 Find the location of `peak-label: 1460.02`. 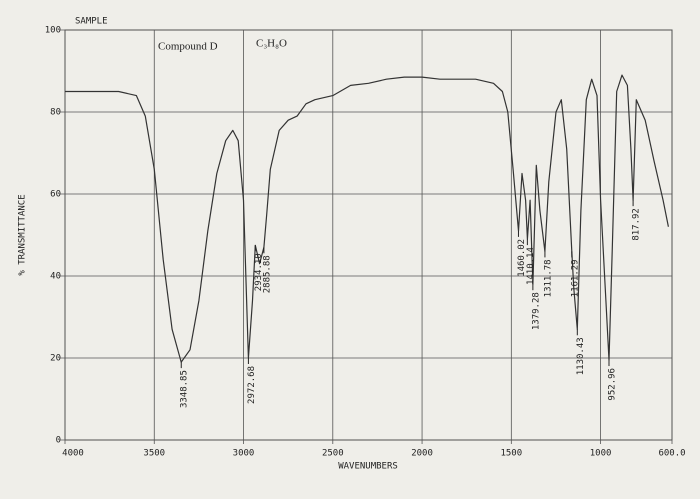

peak-label: 1460.02 is located at coordinates (522, 258).